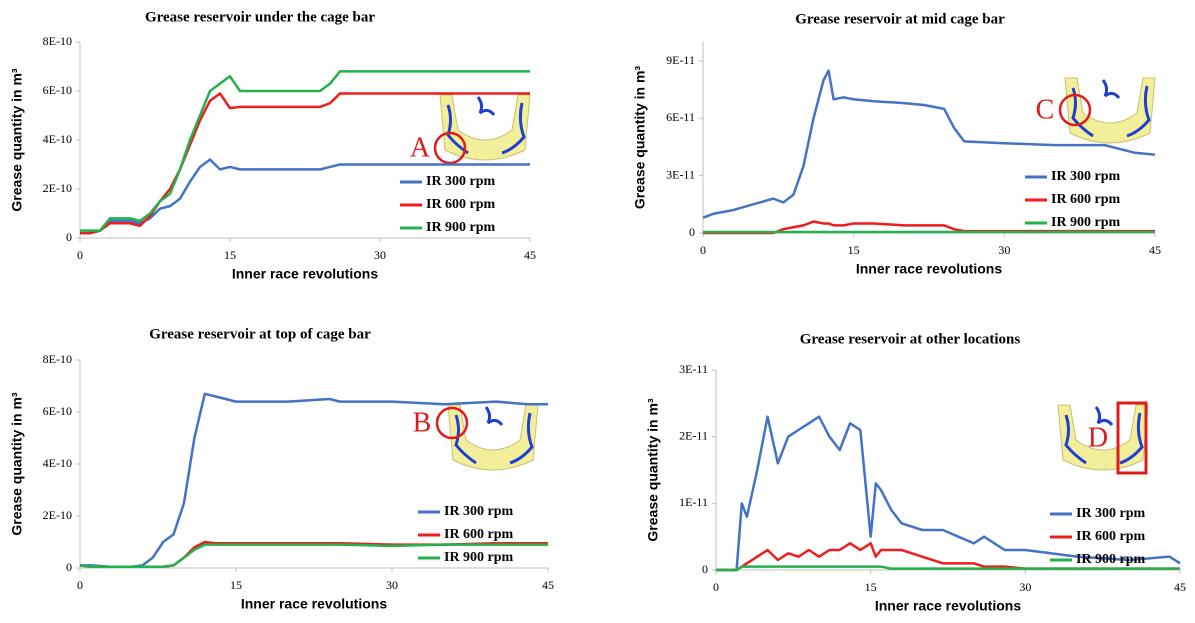 The height and width of the screenshot is (623, 1195). What do you see at coordinates (420, 147) in the screenshot?
I see `annotation: A` at bounding box center [420, 147].